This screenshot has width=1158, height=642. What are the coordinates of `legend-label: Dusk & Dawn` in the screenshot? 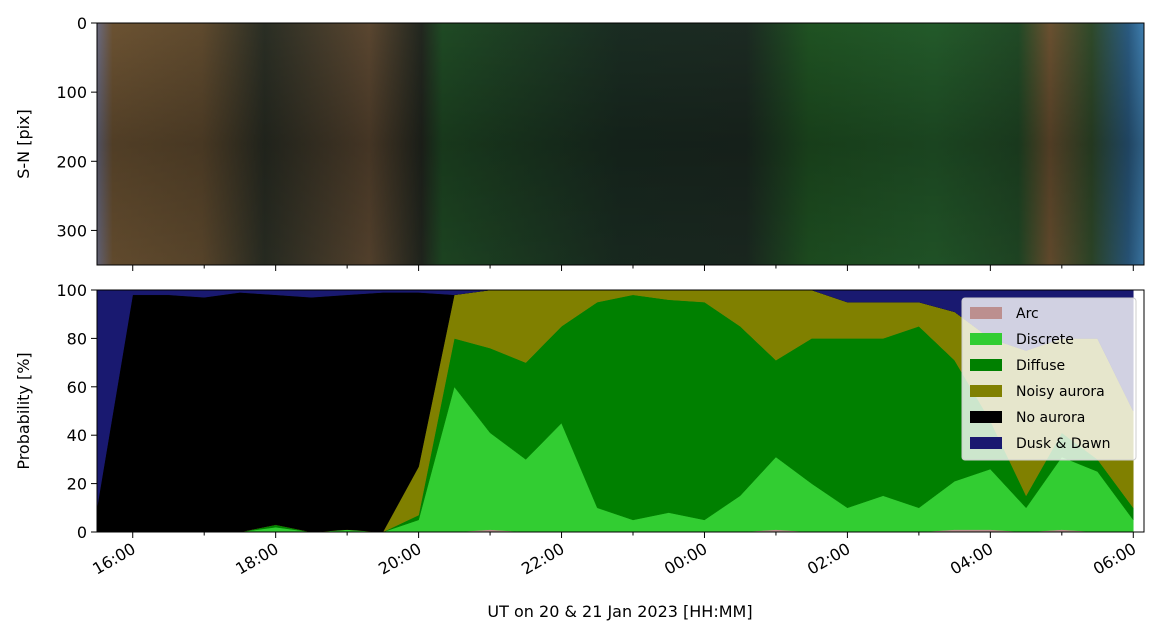 It's located at (1063, 444).